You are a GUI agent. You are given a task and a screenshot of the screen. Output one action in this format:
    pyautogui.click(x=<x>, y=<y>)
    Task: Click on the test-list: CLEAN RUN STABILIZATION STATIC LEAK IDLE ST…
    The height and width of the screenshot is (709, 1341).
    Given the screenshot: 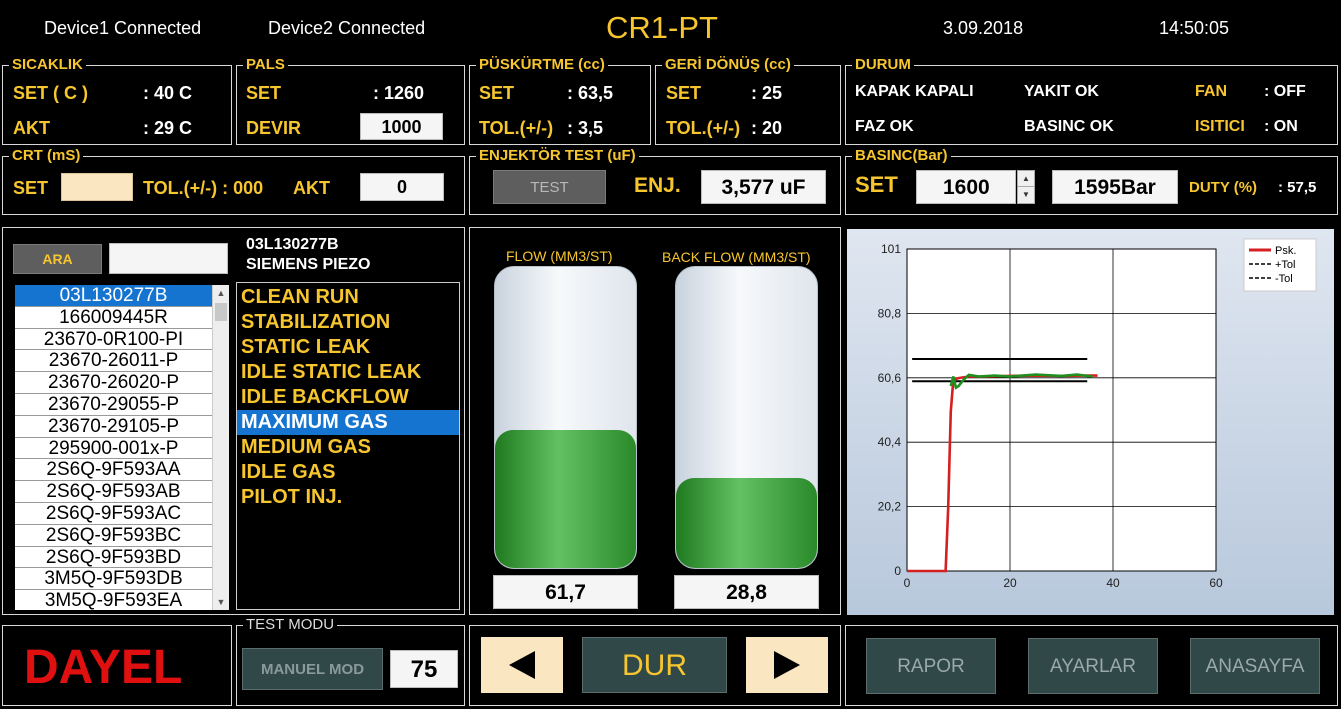 What is the action you would take?
    pyautogui.click(x=348, y=446)
    